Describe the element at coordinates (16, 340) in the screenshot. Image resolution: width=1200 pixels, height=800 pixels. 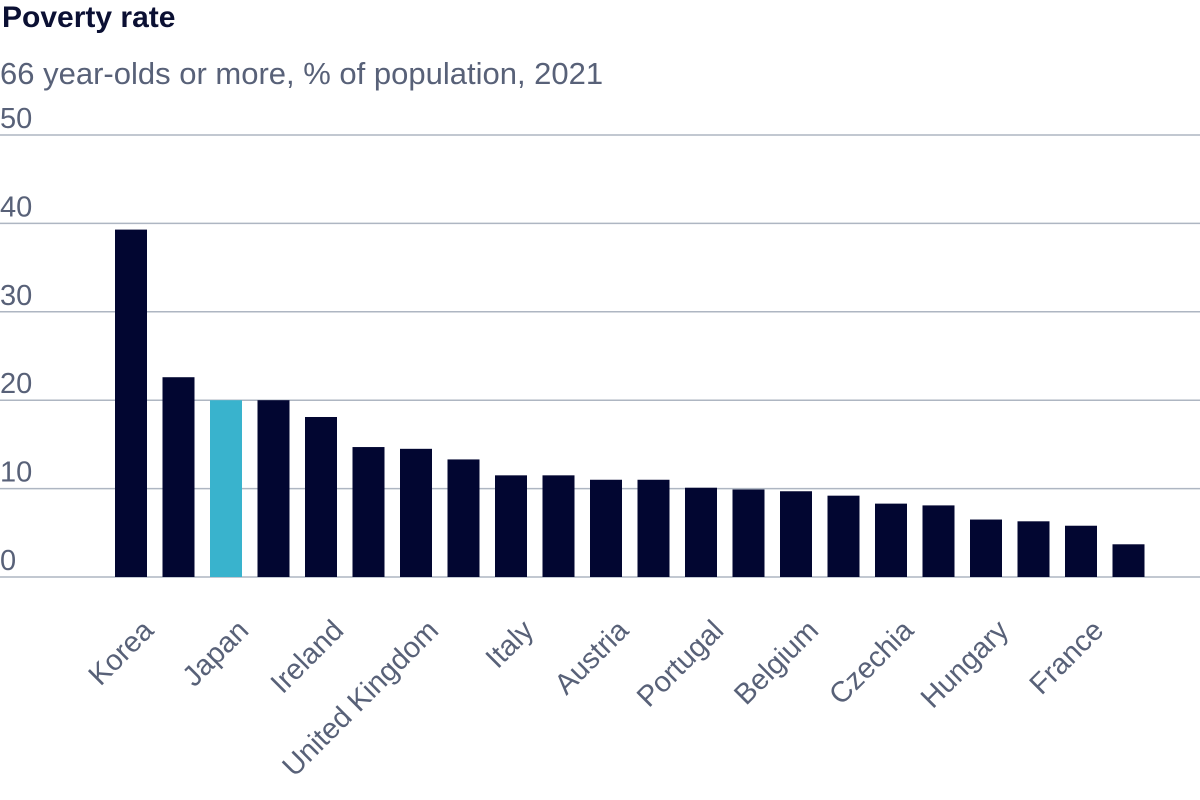
I see `y-axis-tick-labels: 0 10 20 30 40 50` at that location.